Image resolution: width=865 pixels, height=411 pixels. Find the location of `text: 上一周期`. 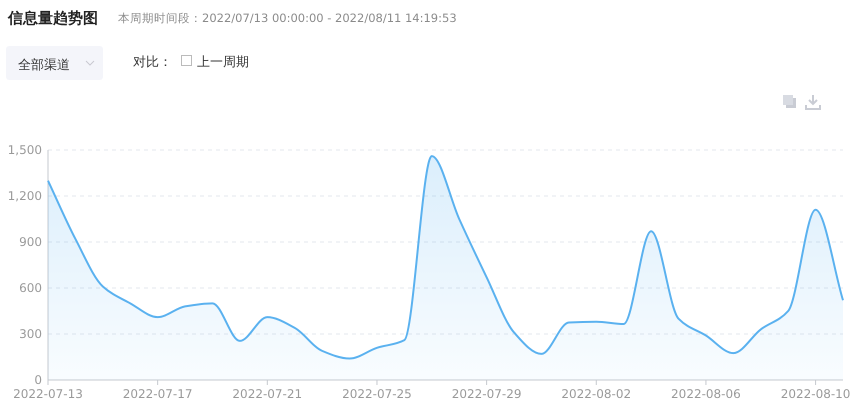

text: 上一周期 is located at coordinates (223, 62).